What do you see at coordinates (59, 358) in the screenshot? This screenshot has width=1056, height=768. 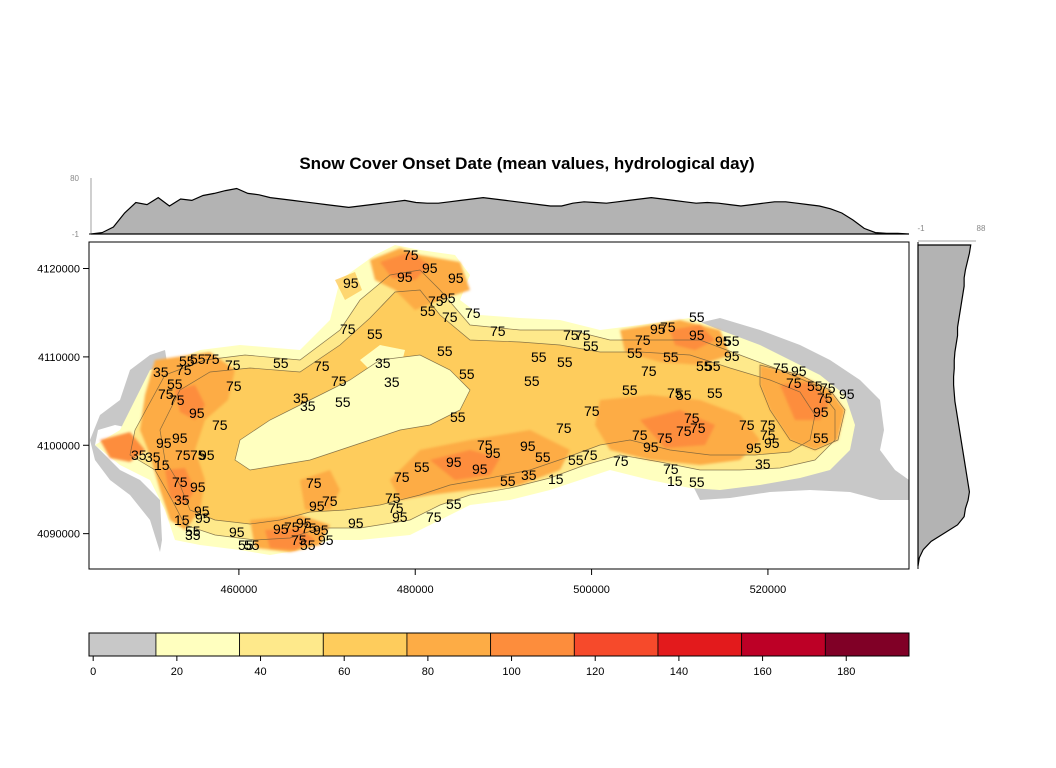 I see `y-tick-label: 4110000` at bounding box center [59, 358].